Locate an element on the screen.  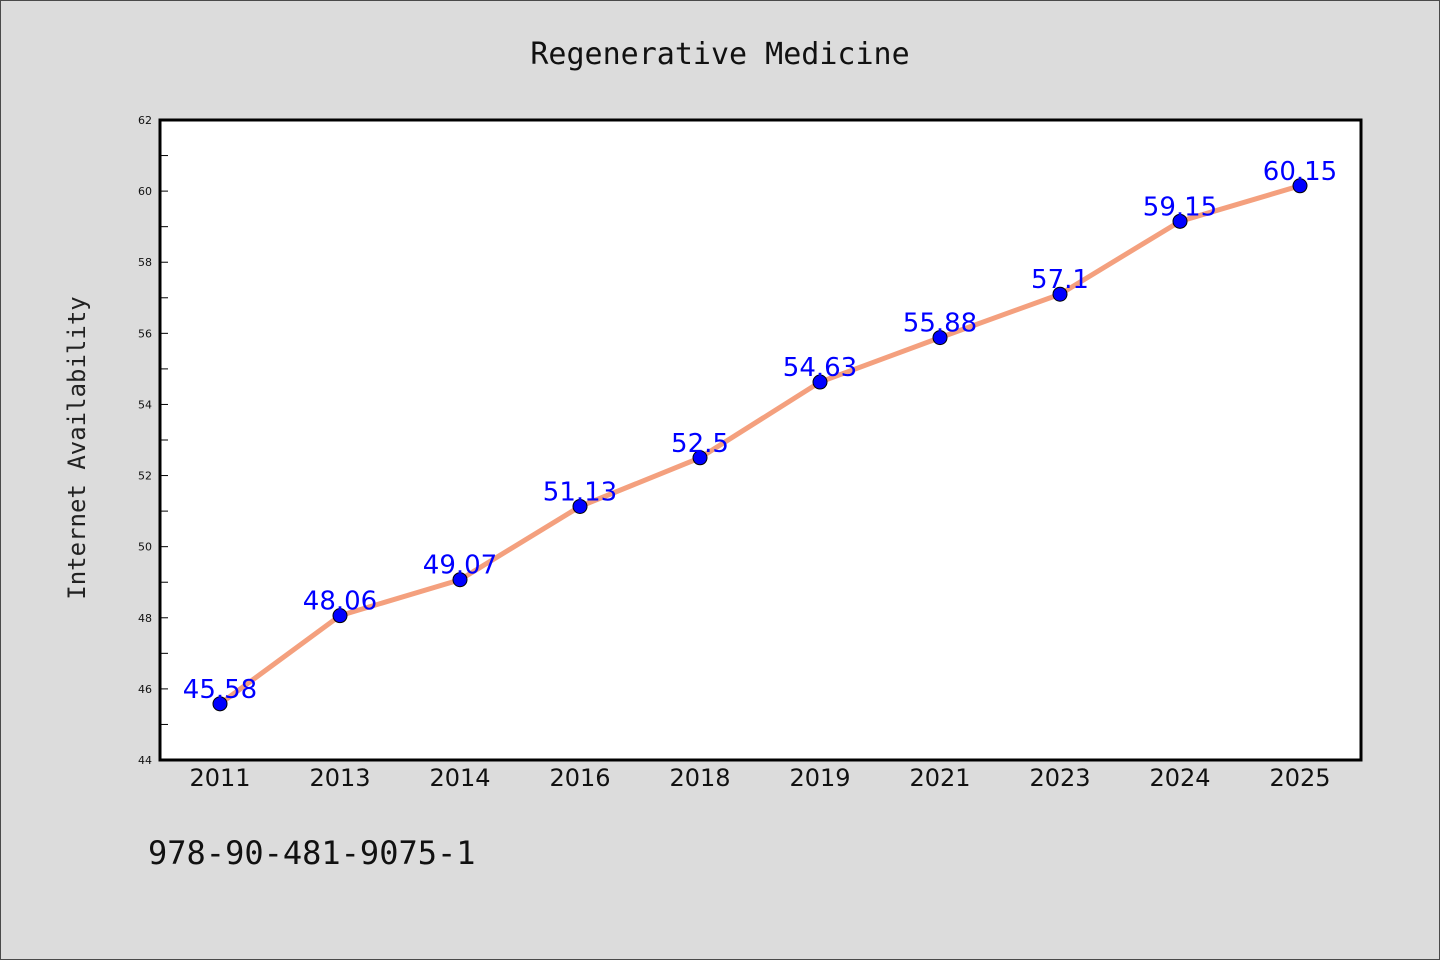
x-tick-label: 2011 is located at coordinates (219, 778).